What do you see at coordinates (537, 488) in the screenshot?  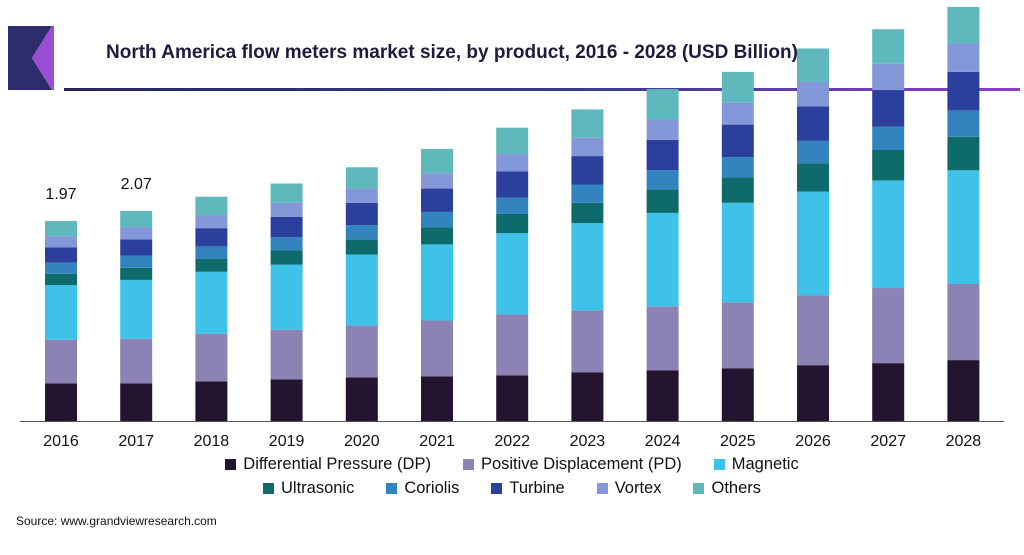 I see `legend-label: Turbine` at bounding box center [537, 488].